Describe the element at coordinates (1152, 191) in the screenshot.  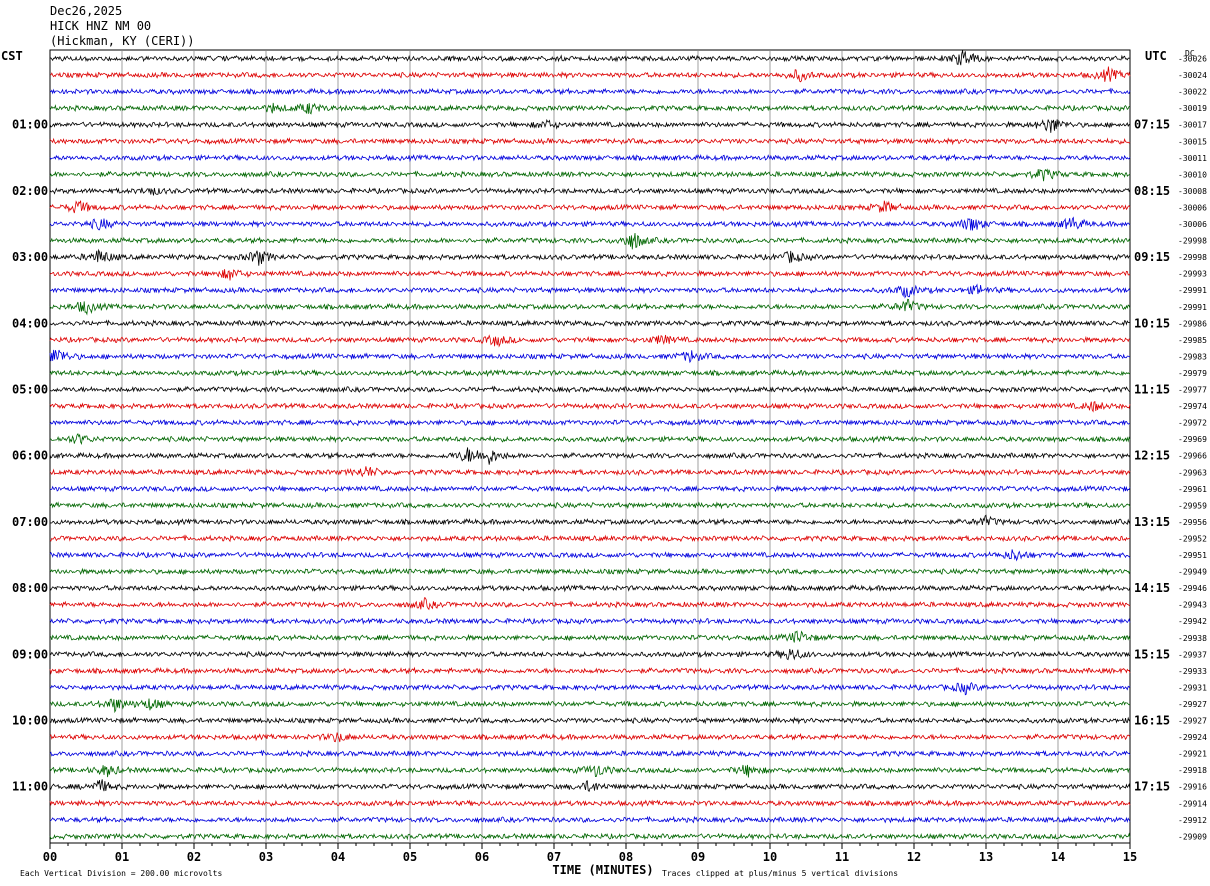
I see `right-hour-label: 08:15` at that location.